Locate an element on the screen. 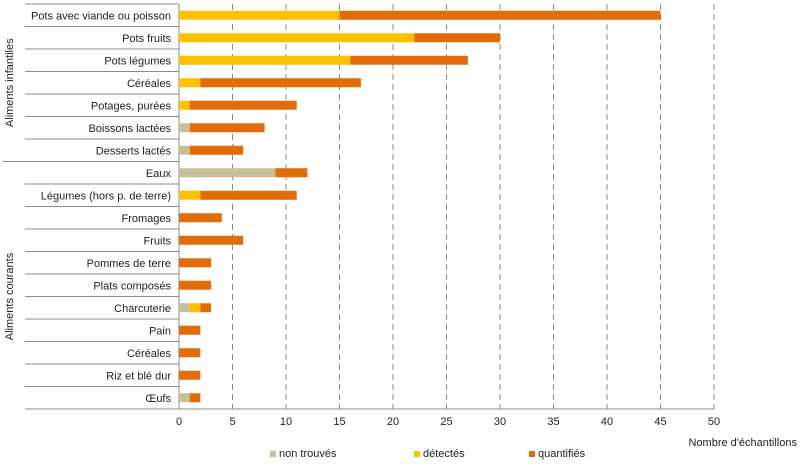  category-label: Eaux is located at coordinates (159, 174).